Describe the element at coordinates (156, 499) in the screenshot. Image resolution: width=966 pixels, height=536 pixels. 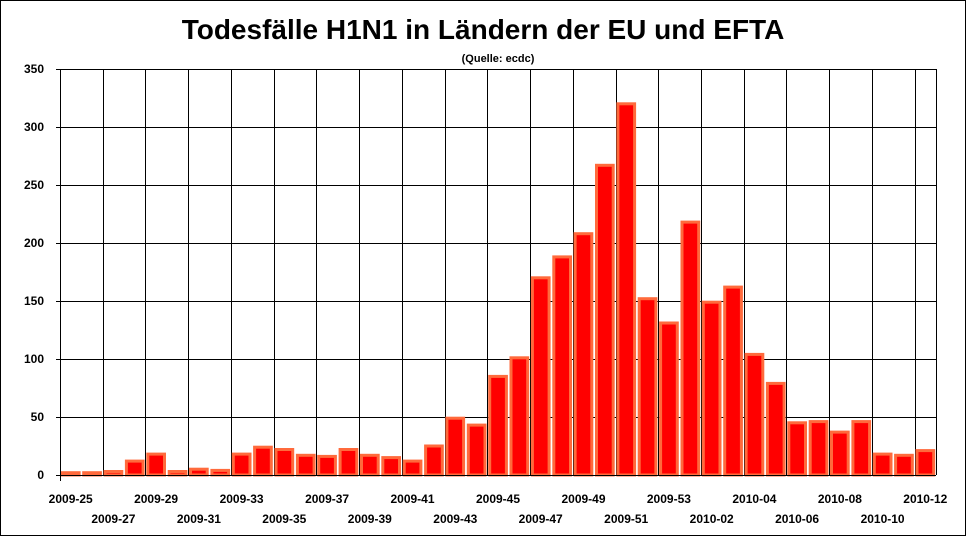
I see `x-tick-label: 2009-29` at that location.